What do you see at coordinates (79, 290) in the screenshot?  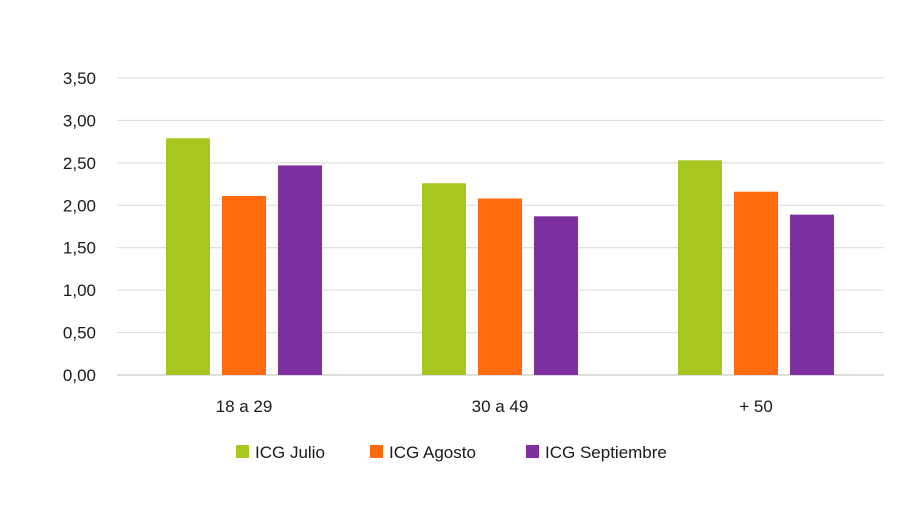 I see `y-tick-label: 1,00` at bounding box center [79, 290].